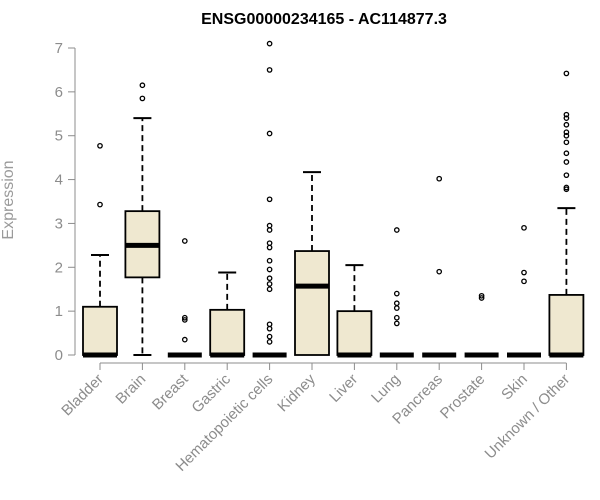 The height and width of the screenshot is (500, 600). I want to click on x-tick-label: Kidney, so click(296, 392).